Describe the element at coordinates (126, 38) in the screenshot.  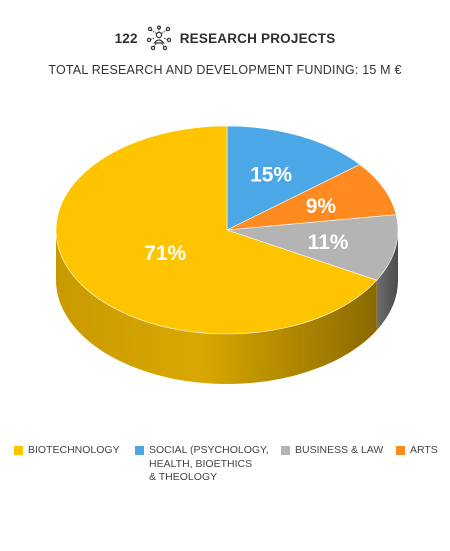
I see `project-count: 122` at that location.